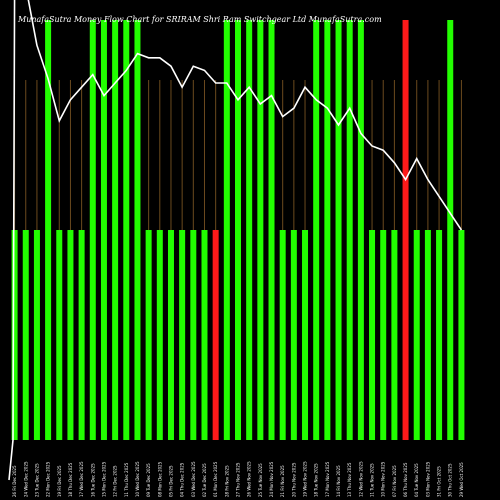  Describe the element at coordinates (115, 481) in the screenshot. I see `x-tick-label: 12 Fri Dec 2025` at that location.